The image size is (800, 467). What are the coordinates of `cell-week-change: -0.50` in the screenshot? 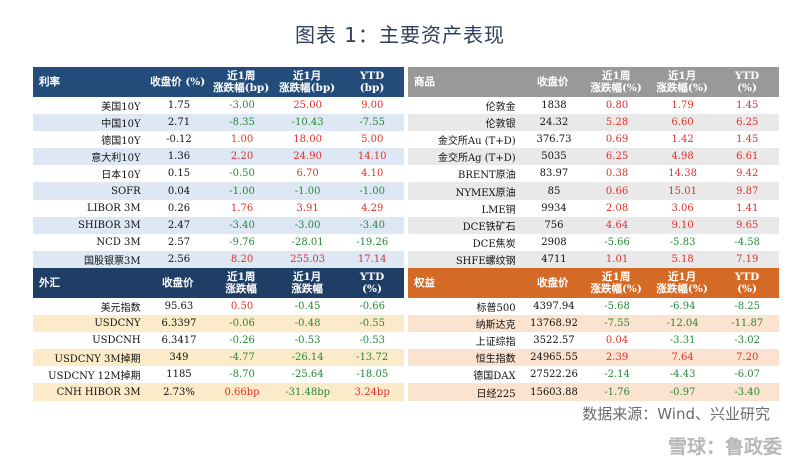 It's located at (242, 174).